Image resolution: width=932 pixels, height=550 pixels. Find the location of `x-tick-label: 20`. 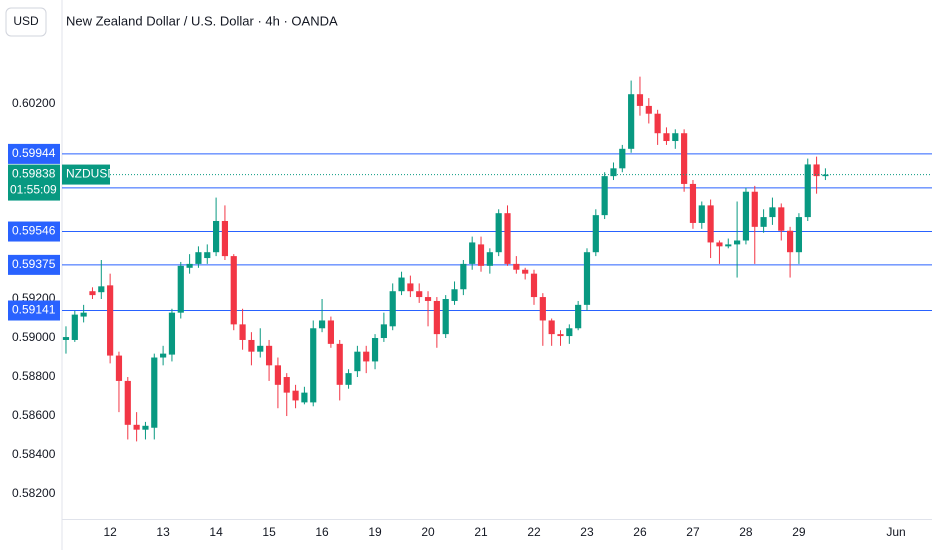

x-tick-label: 20 is located at coordinates (428, 532).